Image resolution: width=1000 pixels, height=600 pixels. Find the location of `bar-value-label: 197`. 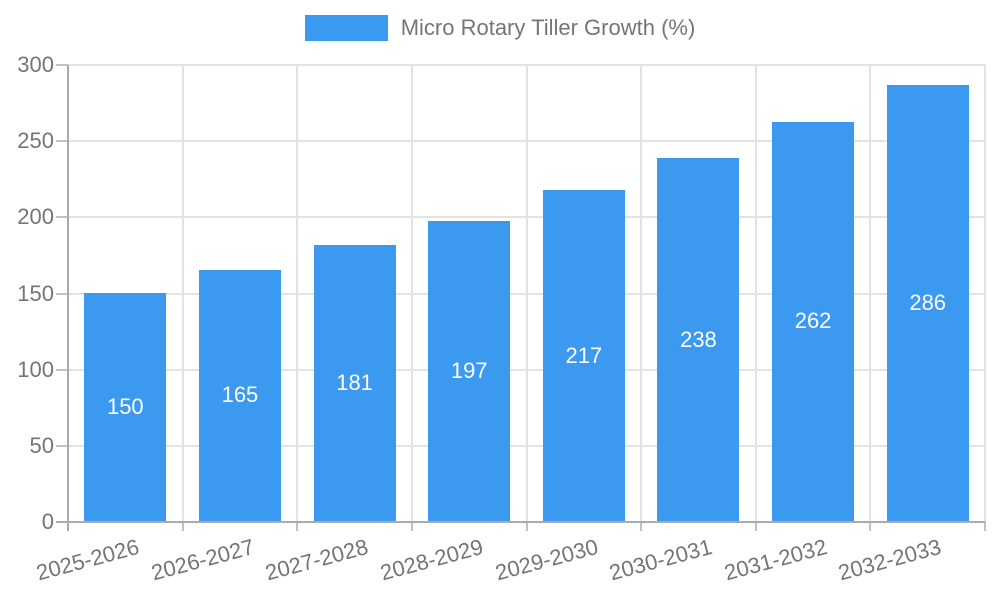

bar-value-label: 197 is located at coordinates (469, 370).